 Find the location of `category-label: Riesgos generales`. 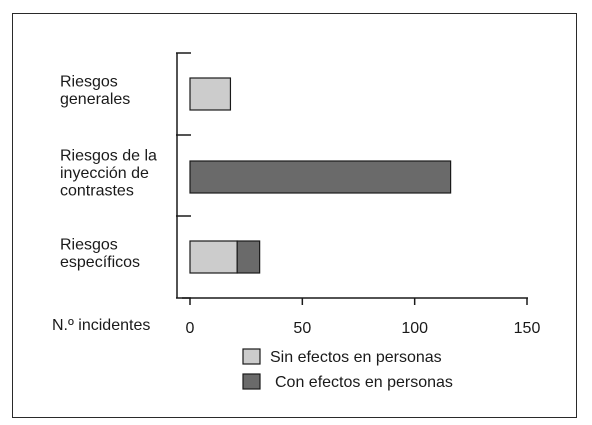

category-label: Riesgos generales is located at coordinates (95, 90).